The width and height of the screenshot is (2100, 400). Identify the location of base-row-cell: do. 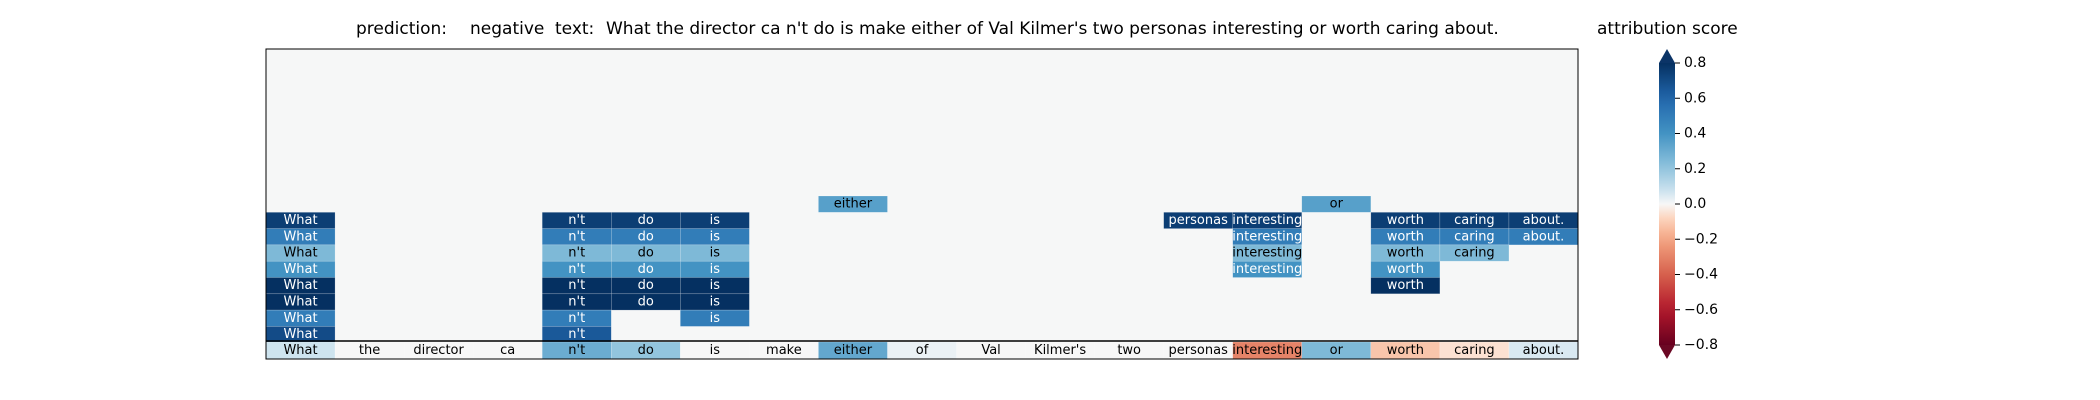
(646, 350).